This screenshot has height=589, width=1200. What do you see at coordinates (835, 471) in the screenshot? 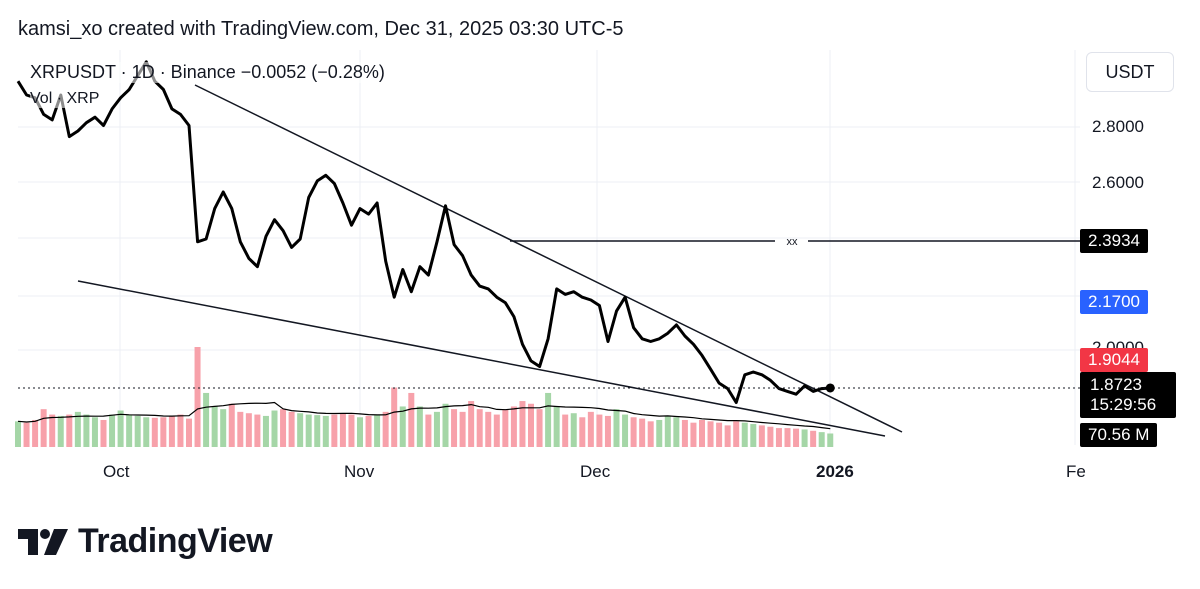
I see `x-tick-label: 2026` at bounding box center [835, 471].